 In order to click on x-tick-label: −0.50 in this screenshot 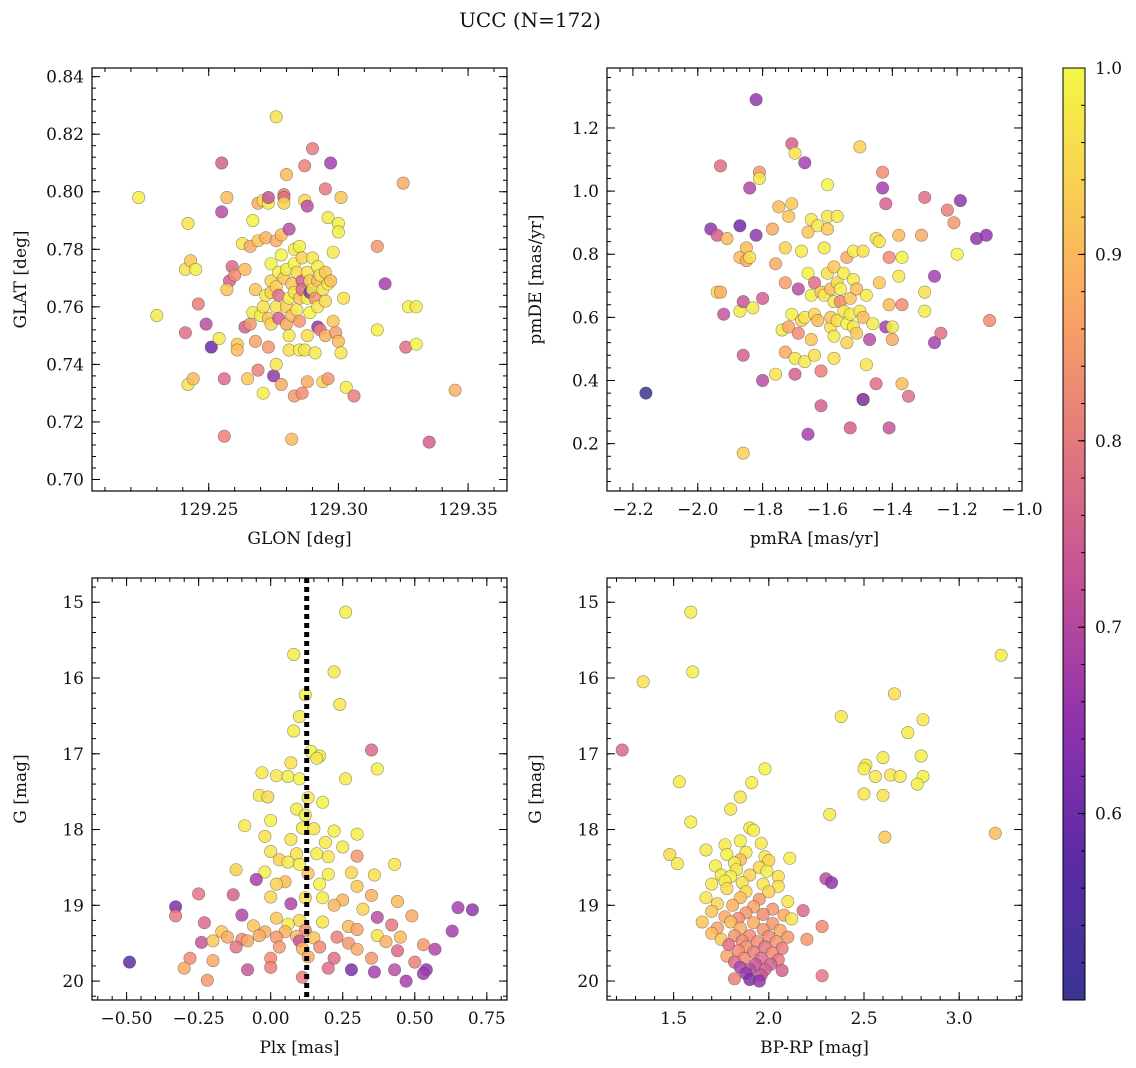, I will do `click(127, 1019)`.